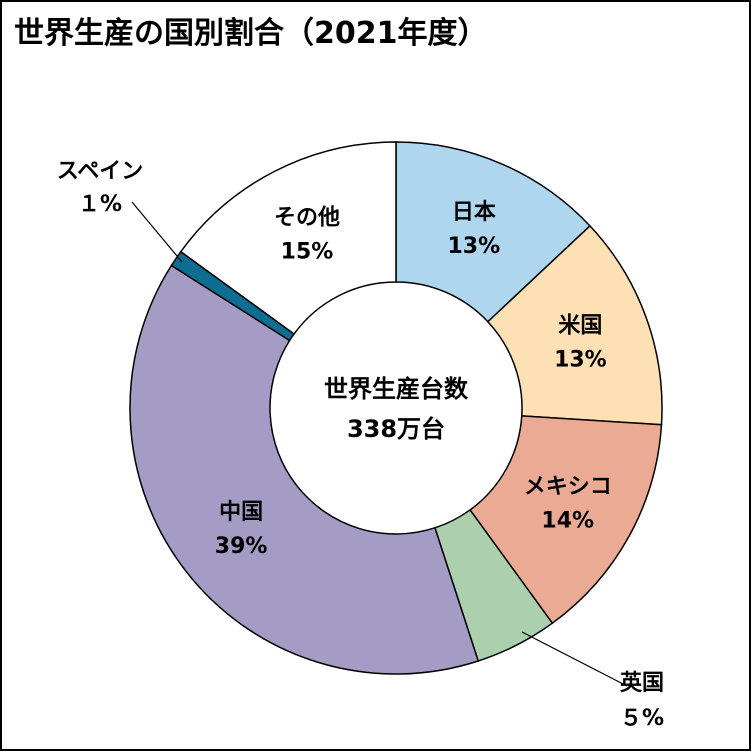  I want to click on center-label-line2: 338万台, so click(396, 429).